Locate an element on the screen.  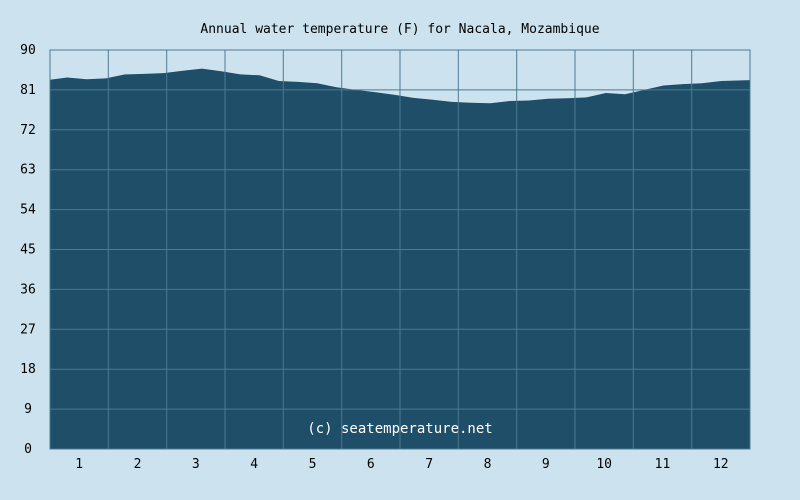
x-tick-label: 6 is located at coordinates (371, 464).